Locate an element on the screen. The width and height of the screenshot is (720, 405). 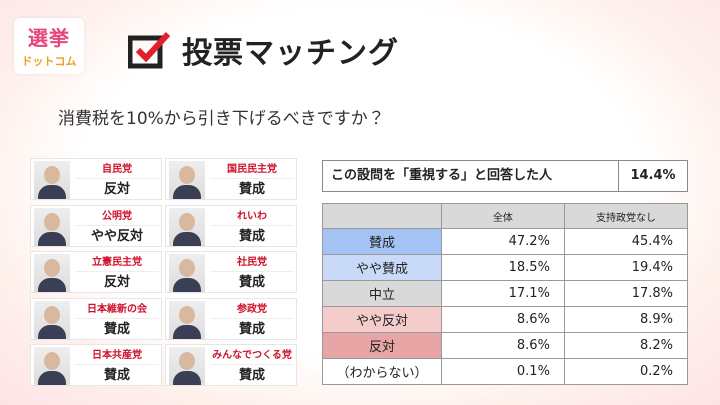
row-label: 反対 is located at coordinates (382, 345).